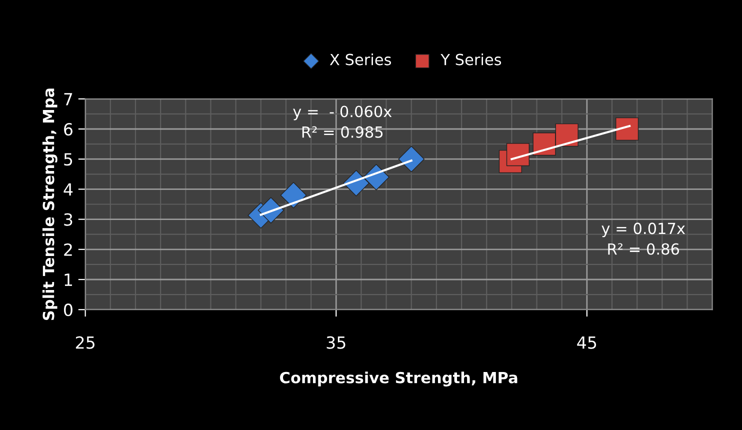  Describe the element at coordinates (471, 60) in the screenshot. I see `legend-label: Y Series` at that location.